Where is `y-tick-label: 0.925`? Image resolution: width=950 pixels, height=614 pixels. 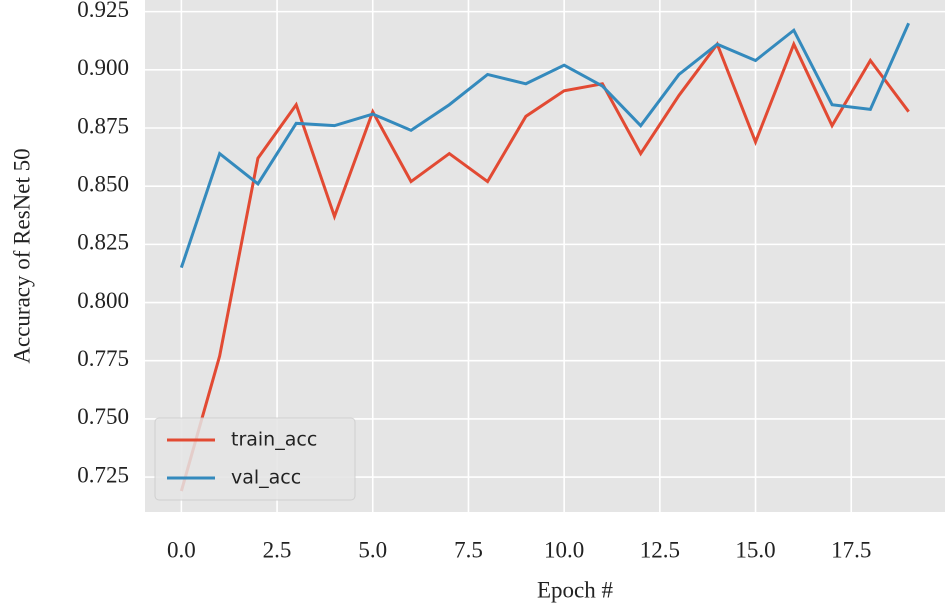
y-tick-label: 0.925 is located at coordinates (103, 11).